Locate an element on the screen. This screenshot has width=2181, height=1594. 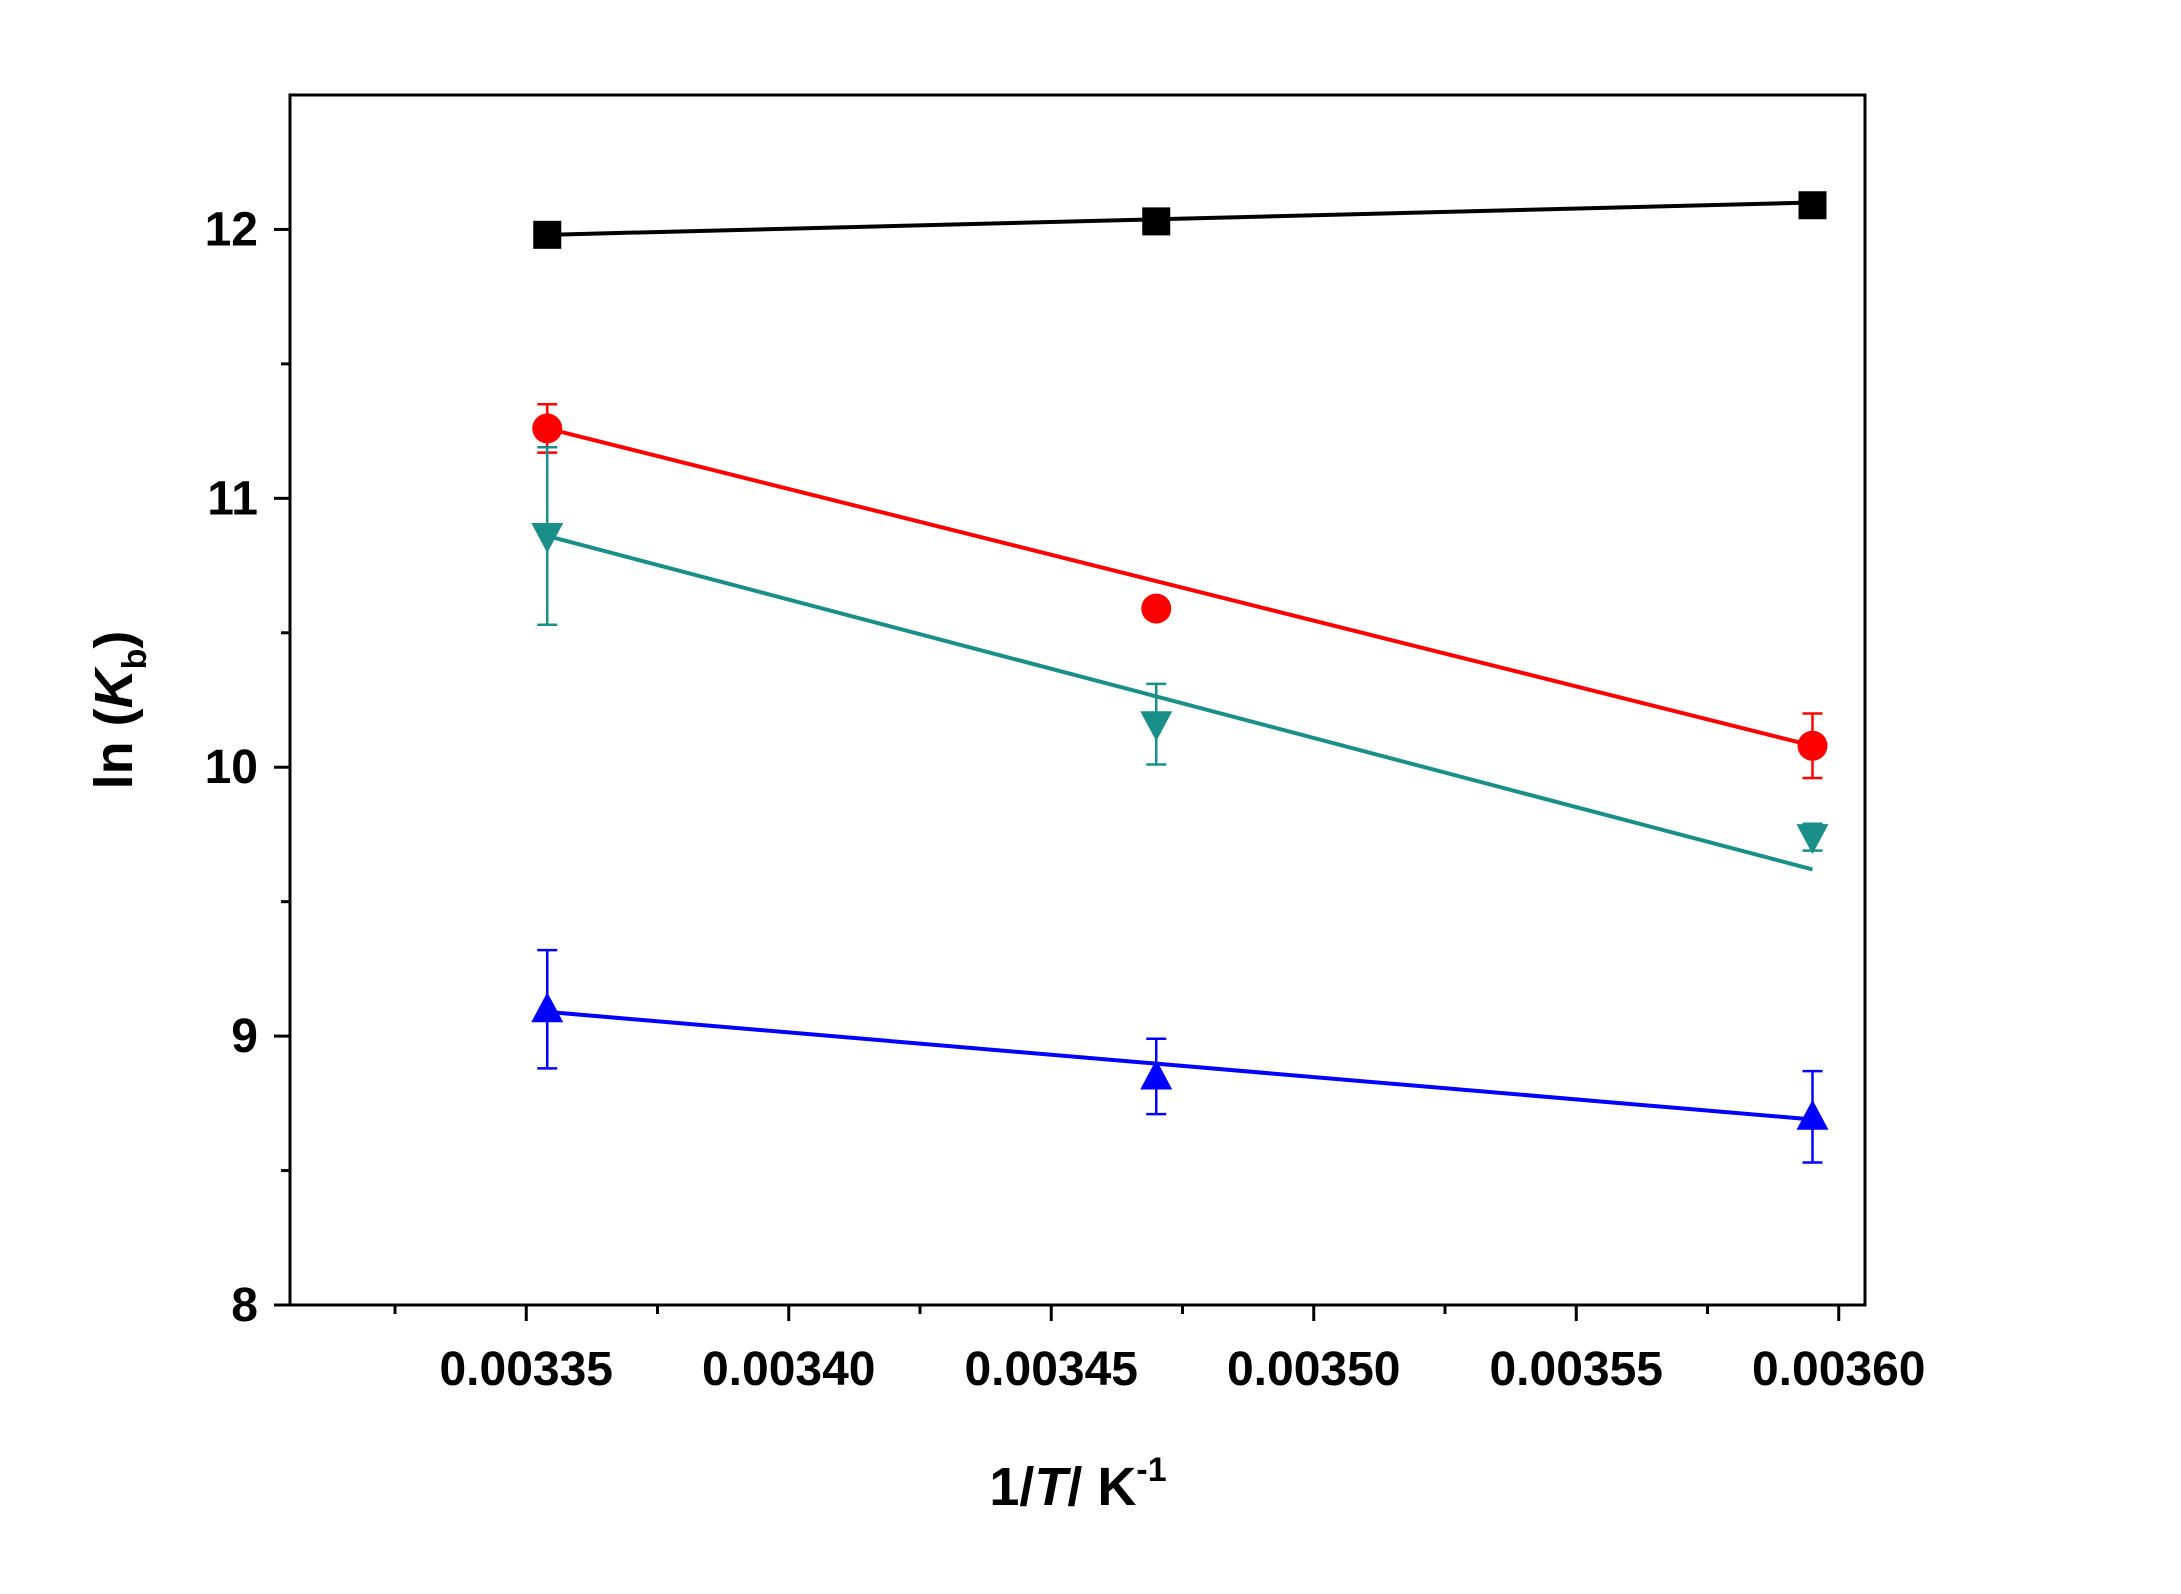
y-axis-title-suffix: ) is located at coordinates (114, 640).